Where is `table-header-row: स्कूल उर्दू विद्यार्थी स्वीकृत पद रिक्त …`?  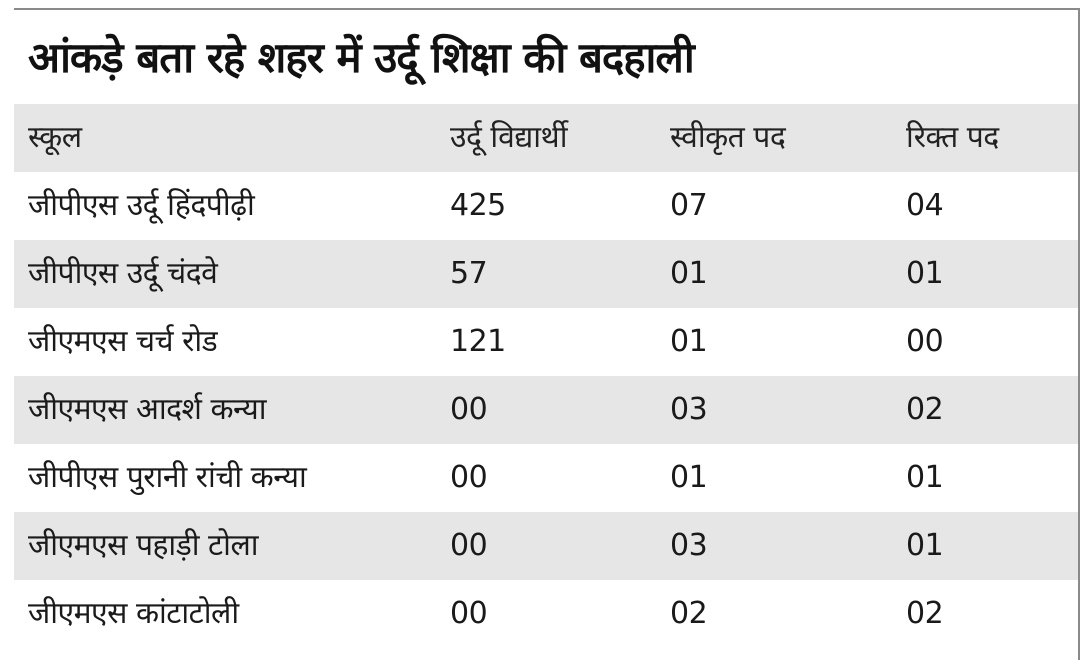 table-header-row: स्कूल उर्दू विद्यार्थी स्वीकृत पद रिक्त … is located at coordinates (546, 138).